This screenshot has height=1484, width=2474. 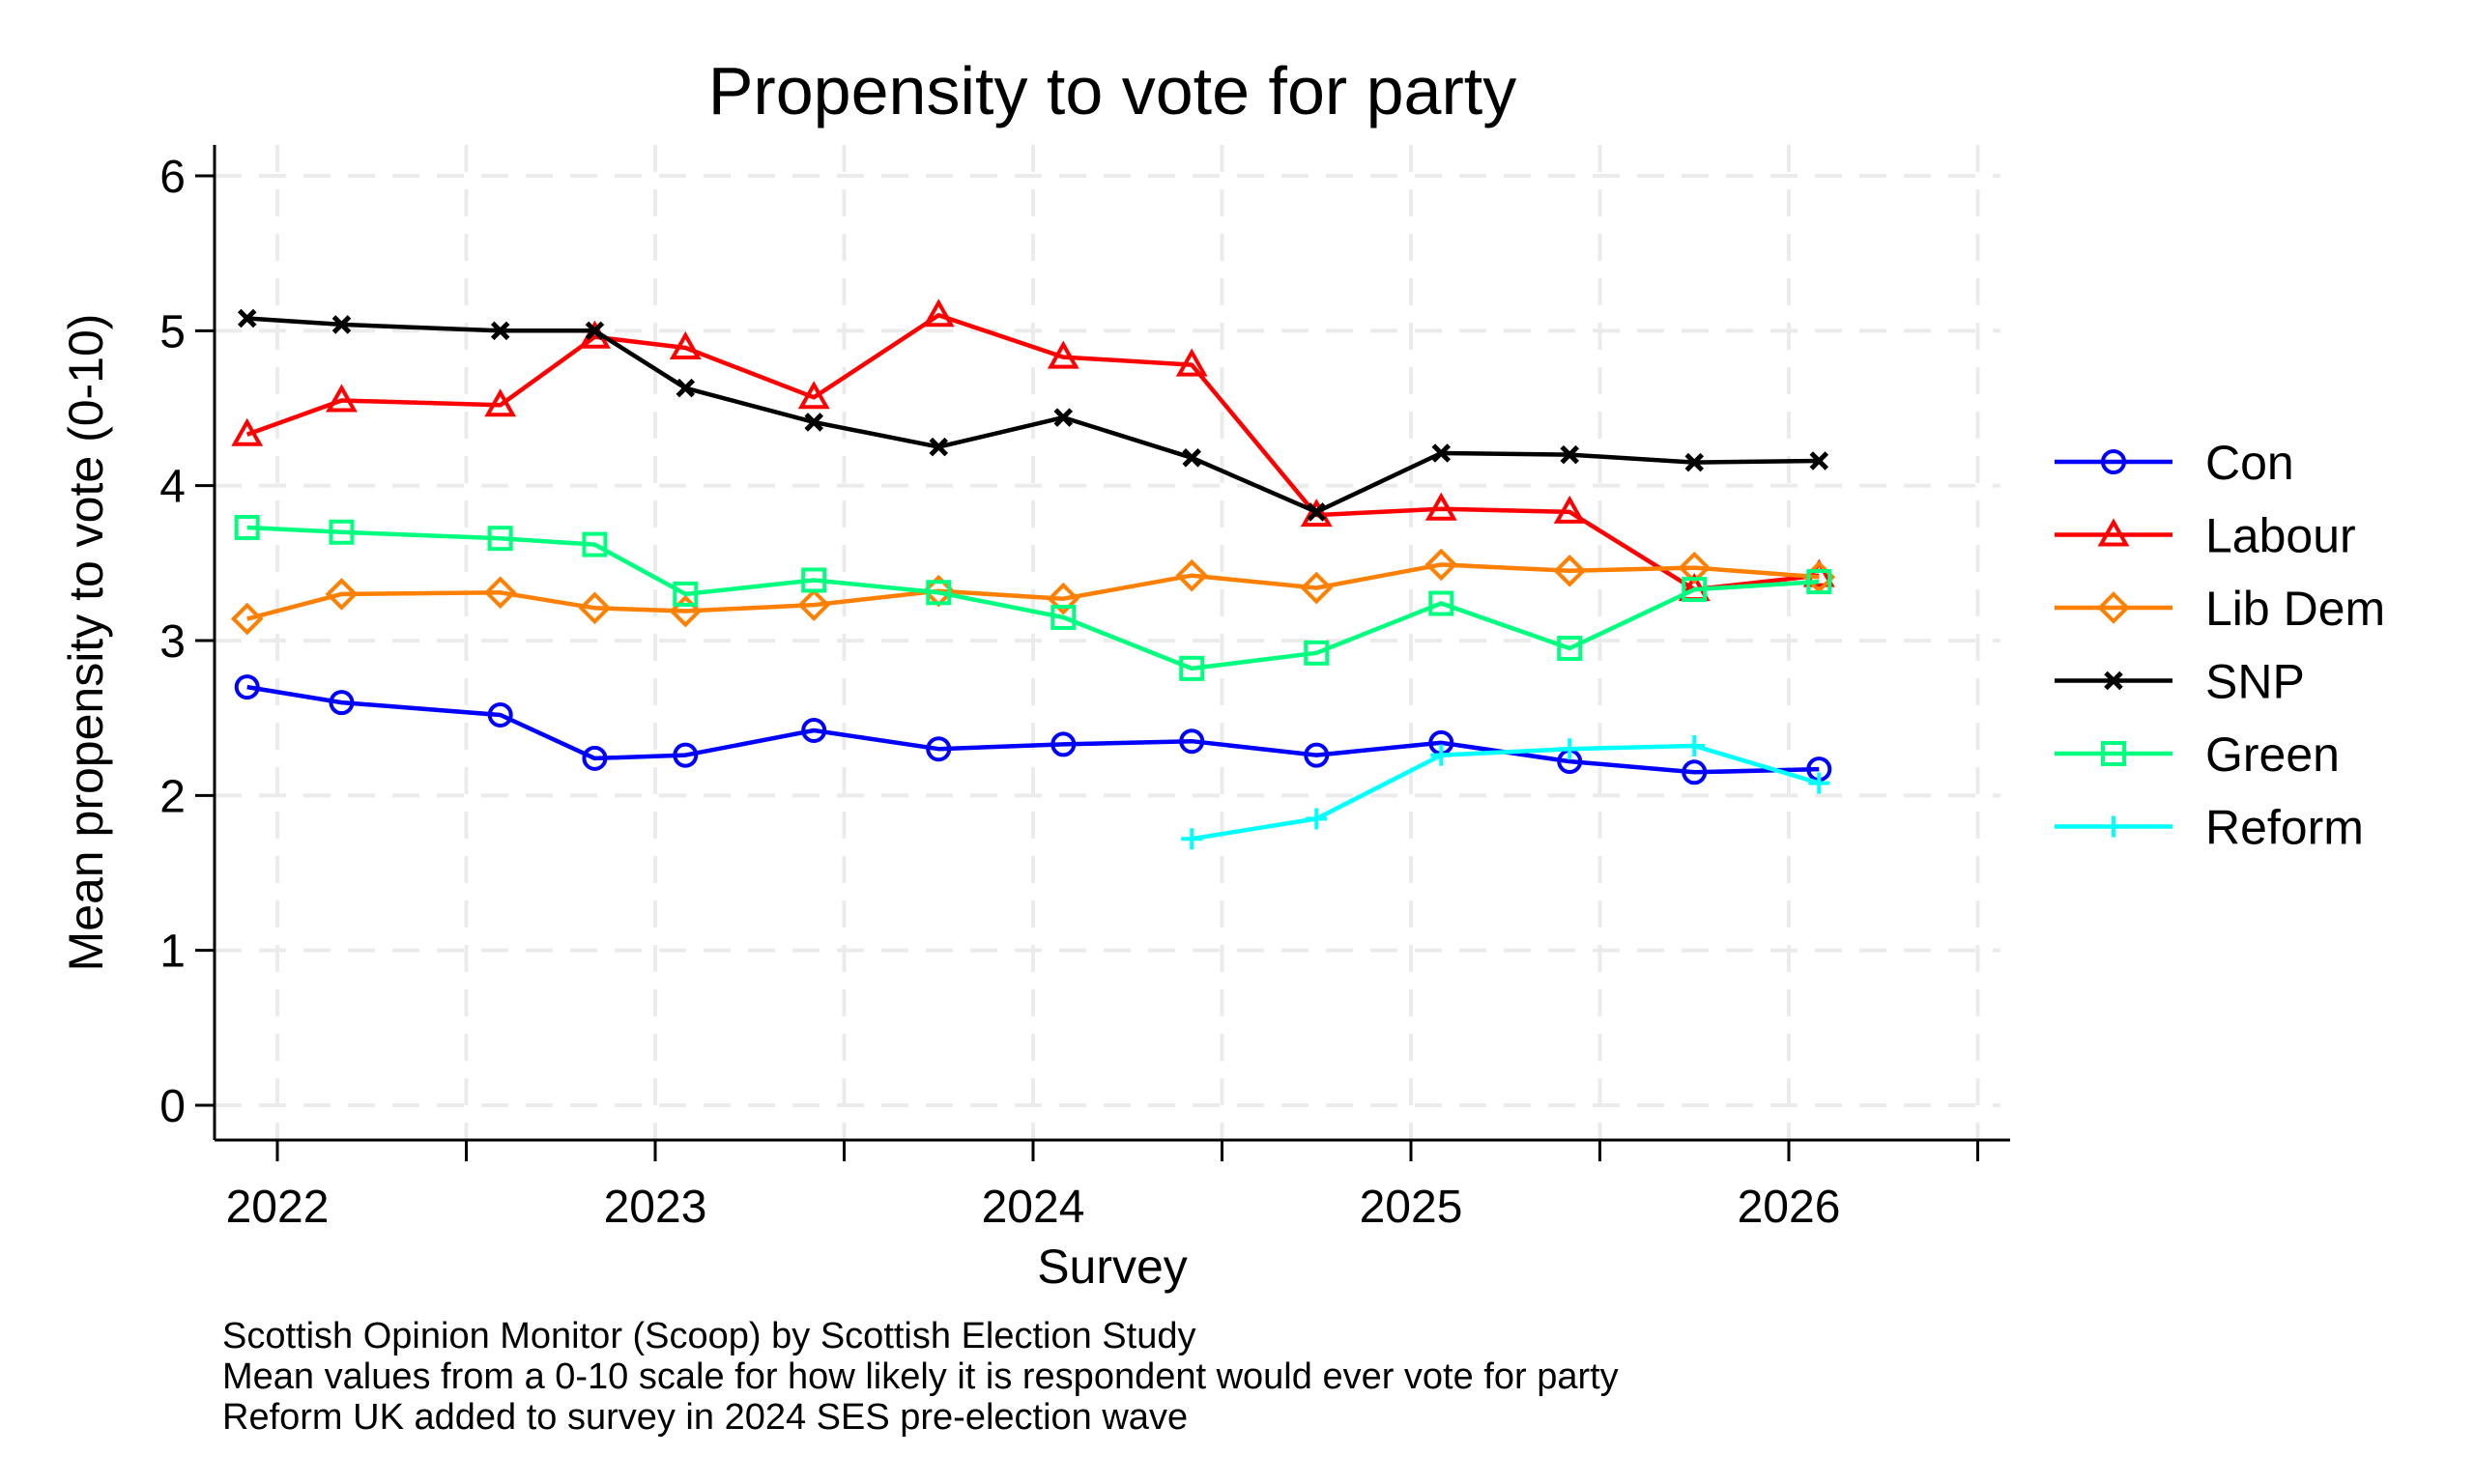 I want to click on y-tick-label: 0, so click(x=173, y=1107).